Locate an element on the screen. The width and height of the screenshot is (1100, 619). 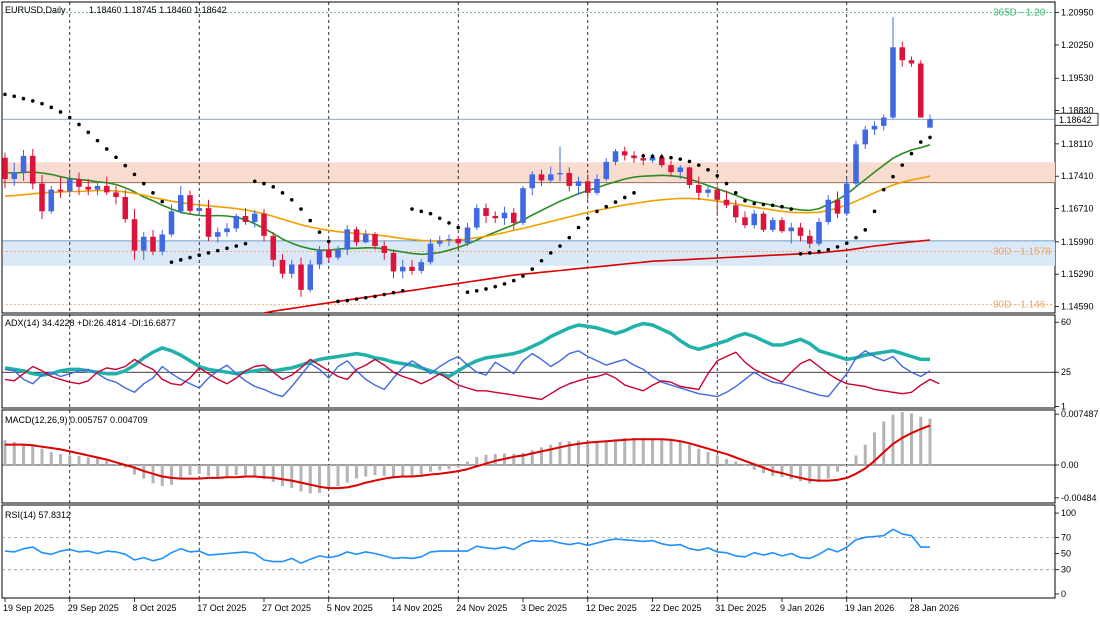
xtick-label-9: 12 Dec 2025 is located at coordinates (611, 608).